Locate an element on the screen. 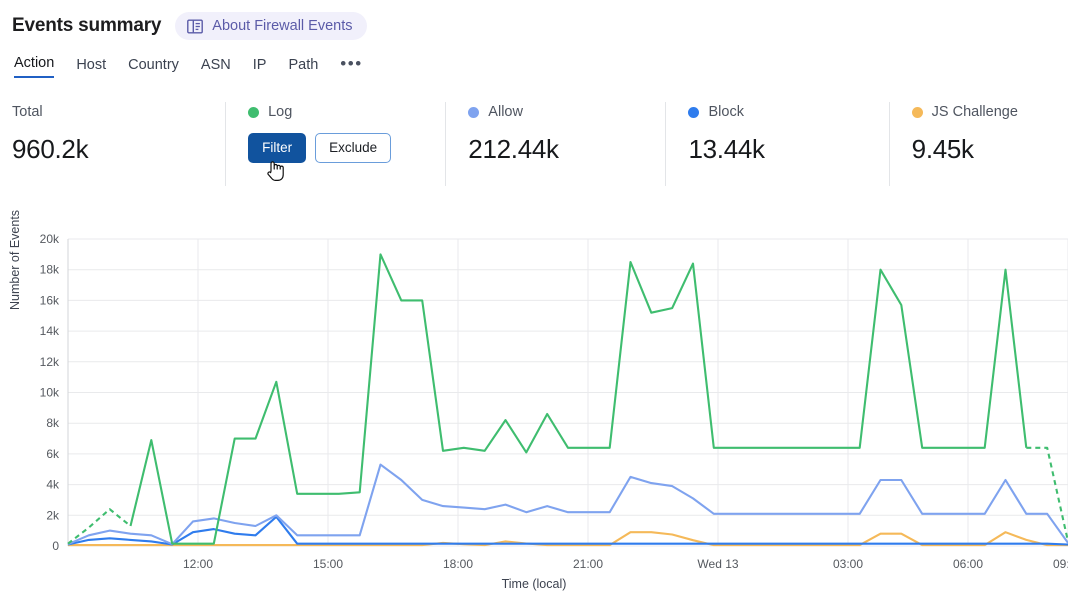  chart-y-tick-label: 0 is located at coordinates (55, 546).